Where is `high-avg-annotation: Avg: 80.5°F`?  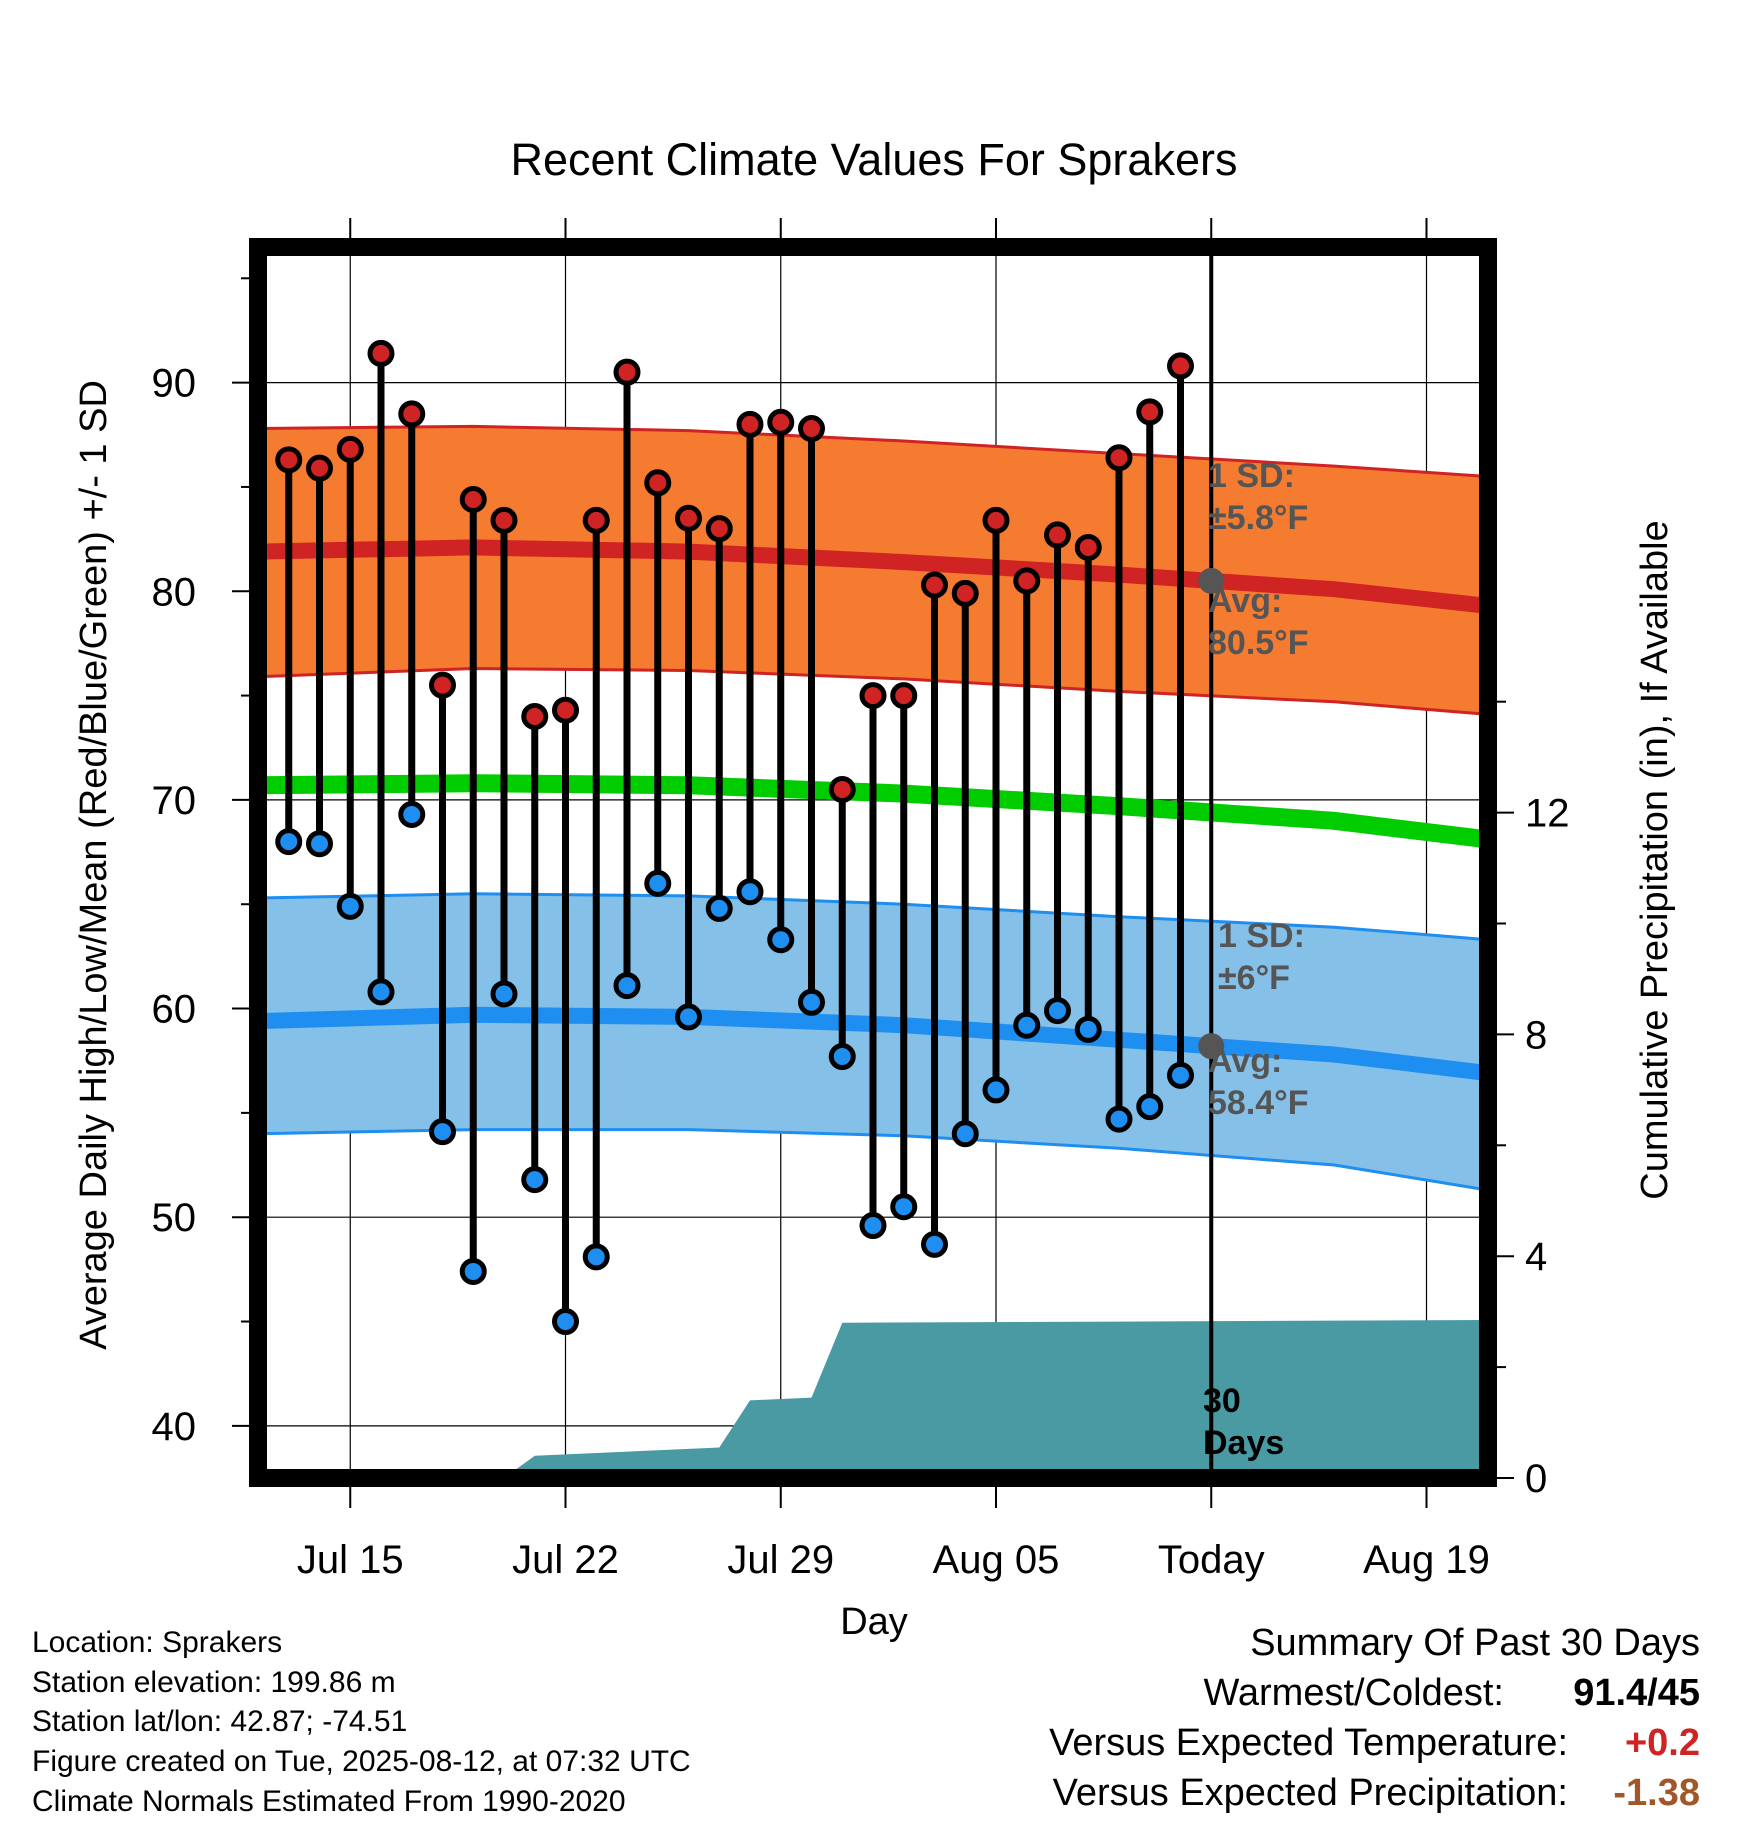 high-avg-annotation: Avg: 80.5°F is located at coordinates (1258, 622).